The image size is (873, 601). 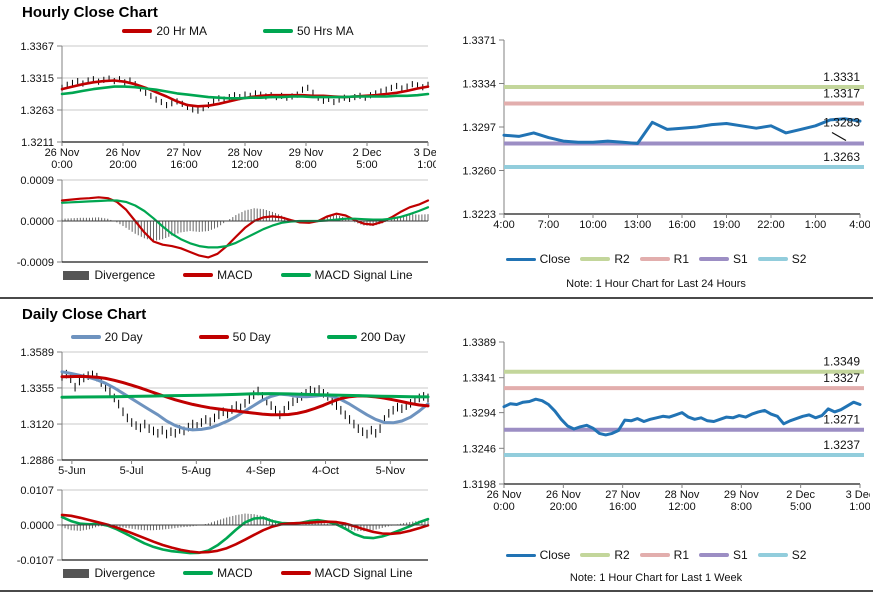 What do you see at coordinates (223, 222) in the screenshot?
I see `hourly_macd-svg: 0.0009 0.0000 -0.0009` at bounding box center [223, 222].